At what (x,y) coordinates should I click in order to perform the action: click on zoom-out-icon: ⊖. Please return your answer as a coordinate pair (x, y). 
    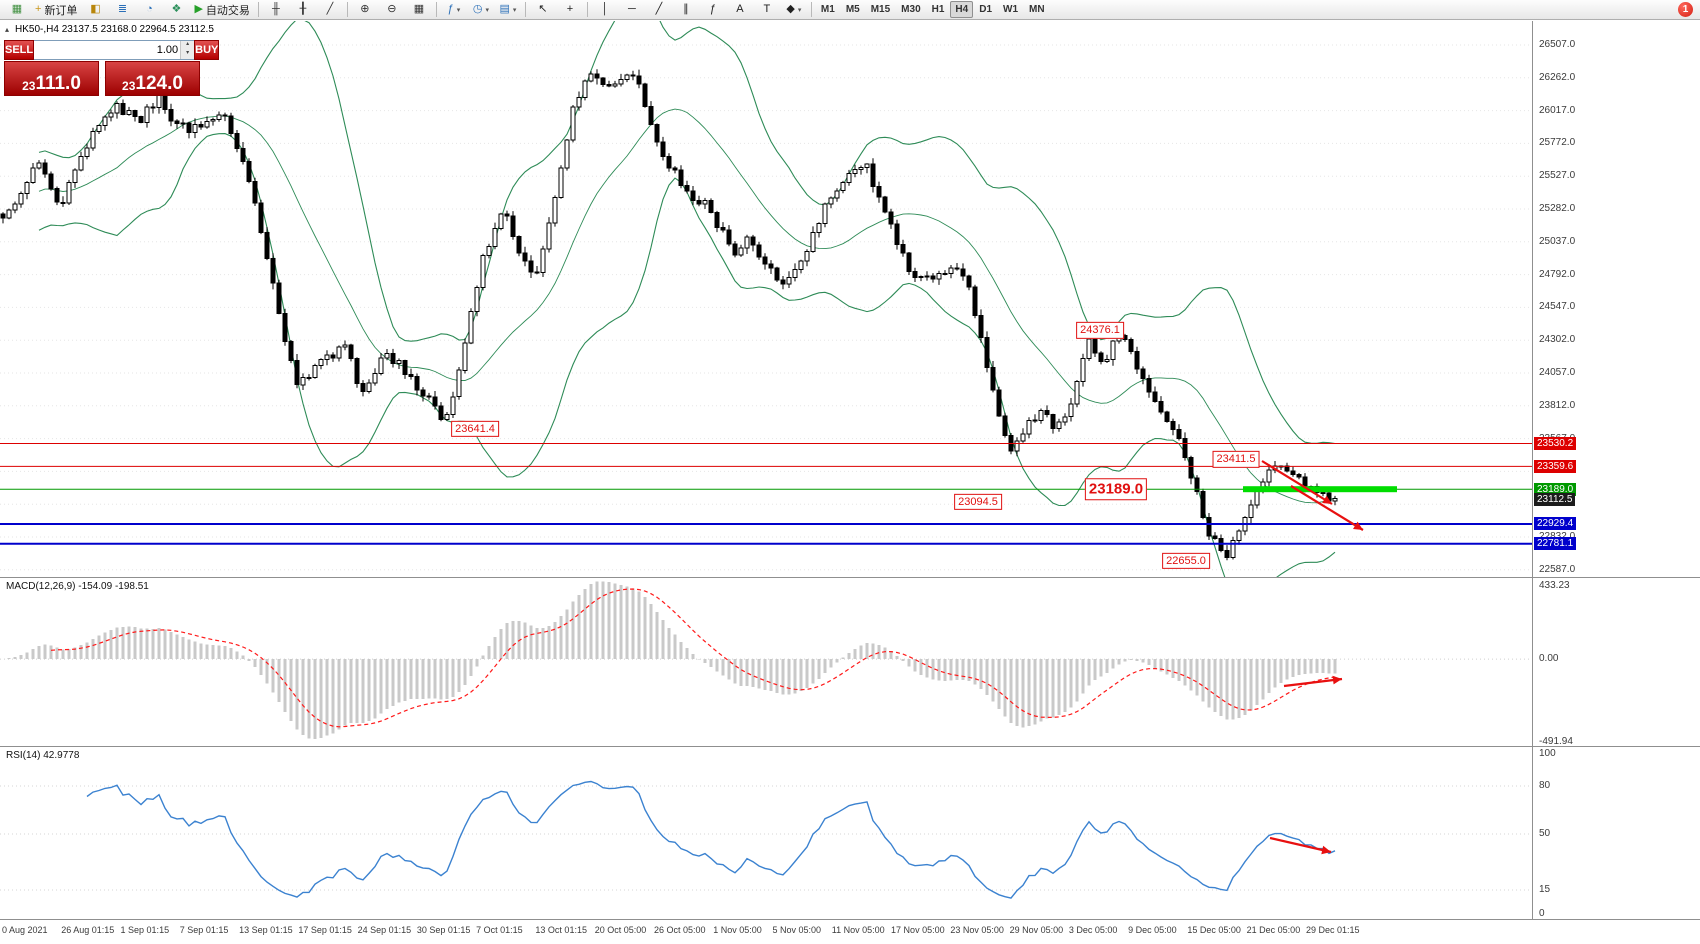
    Looking at the image, I should click on (392, 9).